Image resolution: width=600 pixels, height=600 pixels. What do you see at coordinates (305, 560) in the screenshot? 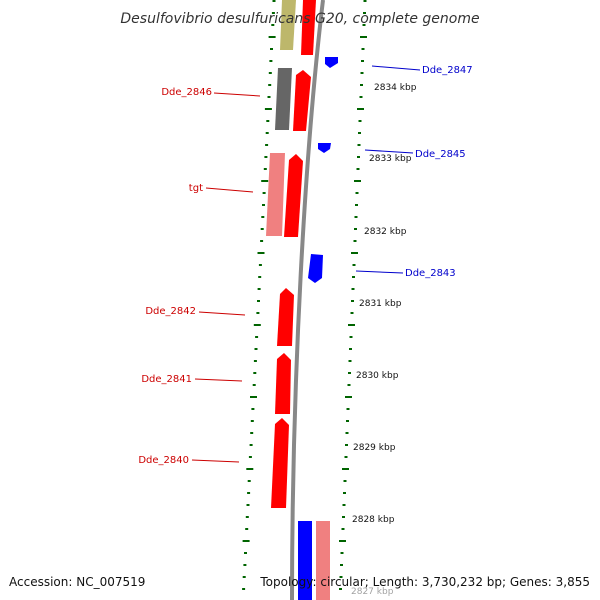
I see `gene-blue-bottom` at bounding box center [305, 560].